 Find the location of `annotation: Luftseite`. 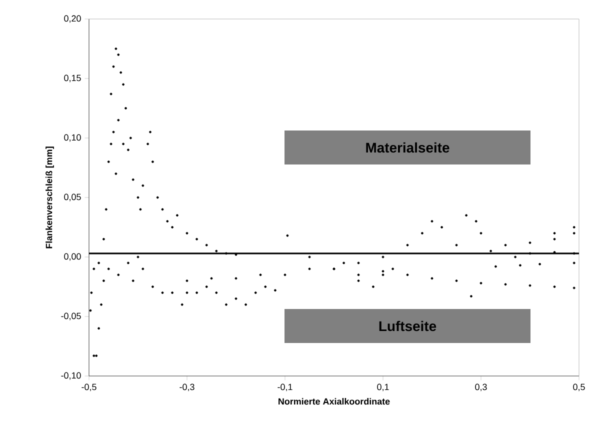

annotation: Luftseite is located at coordinates (407, 326).